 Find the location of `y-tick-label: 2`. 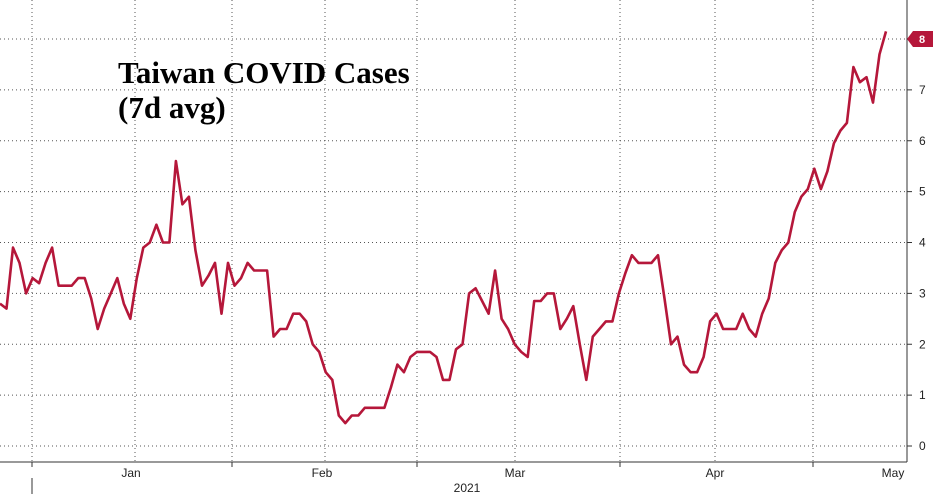

y-tick-label: 2 is located at coordinates (922, 344).